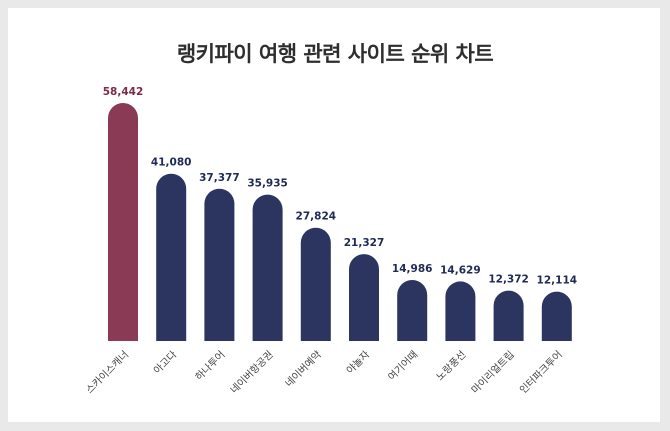 Image resolution: width=670 pixels, height=431 pixels. I want to click on category-label-3: 하나투어, so click(209, 365).